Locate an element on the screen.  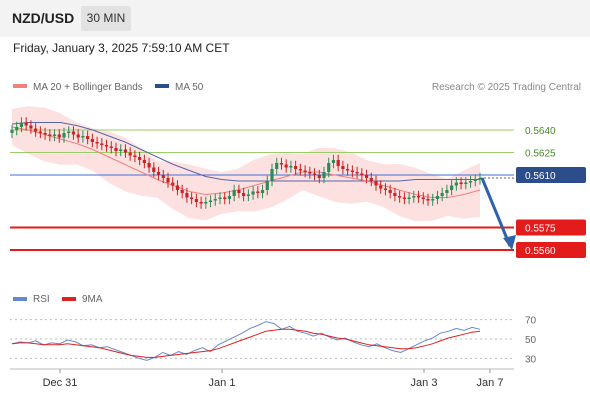
ma50-legend-swatch is located at coordinates (162, 86).